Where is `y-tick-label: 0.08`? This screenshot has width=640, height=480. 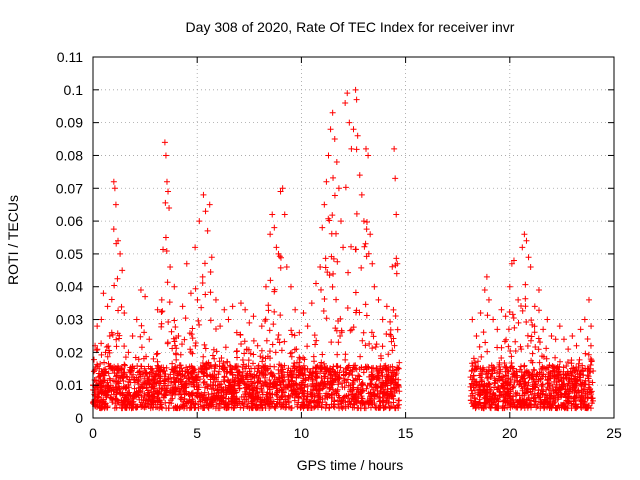
y-tick-label: 0.08 is located at coordinates (69, 155).